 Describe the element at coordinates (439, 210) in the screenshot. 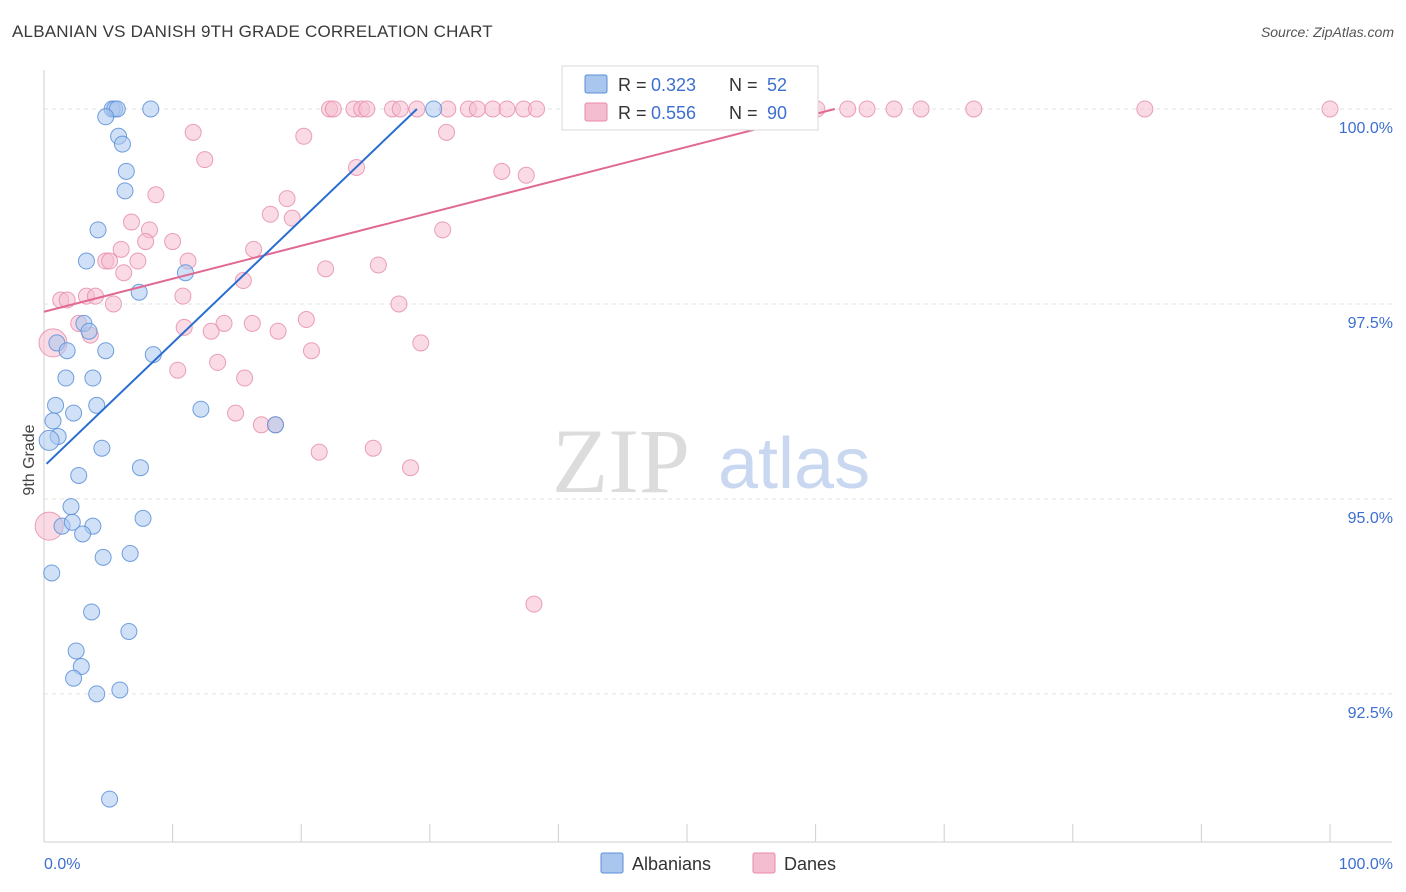

I see `danes-trend-line` at that location.